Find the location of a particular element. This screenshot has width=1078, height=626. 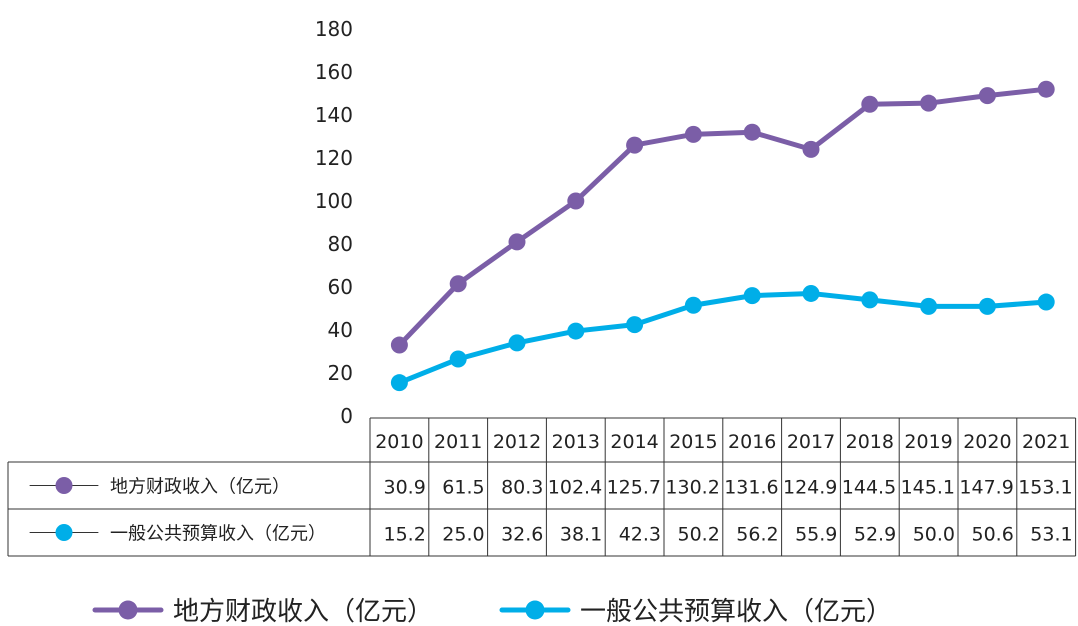

table-value-cell: 102.4 is located at coordinates (575, 488).